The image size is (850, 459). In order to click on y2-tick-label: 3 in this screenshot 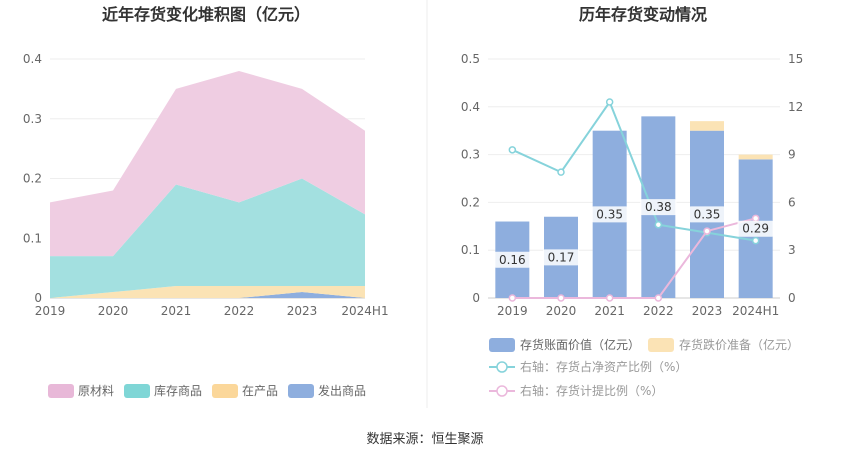, I will do `click(792, 250)`.